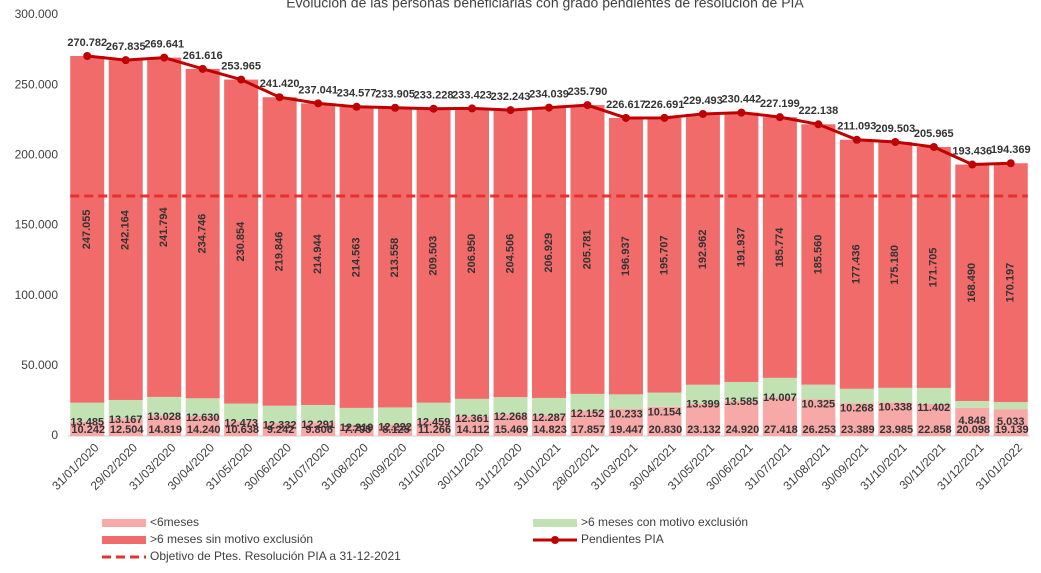  Describe the element at coordinates (703, 101) in the screenshot. I see `data-label: 229.493` at that location.